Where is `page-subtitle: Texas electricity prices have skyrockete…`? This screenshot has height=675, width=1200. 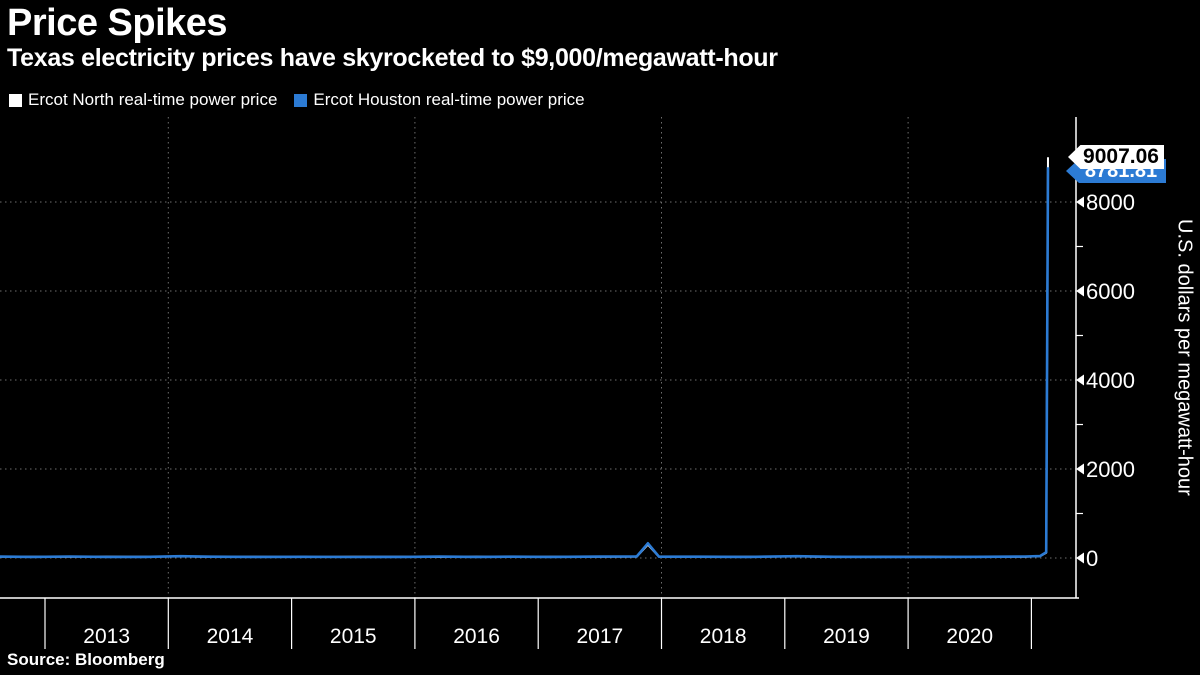 page-subtitle: Texas electricity prices have skyrockete… is located at coordinates (392, 58).